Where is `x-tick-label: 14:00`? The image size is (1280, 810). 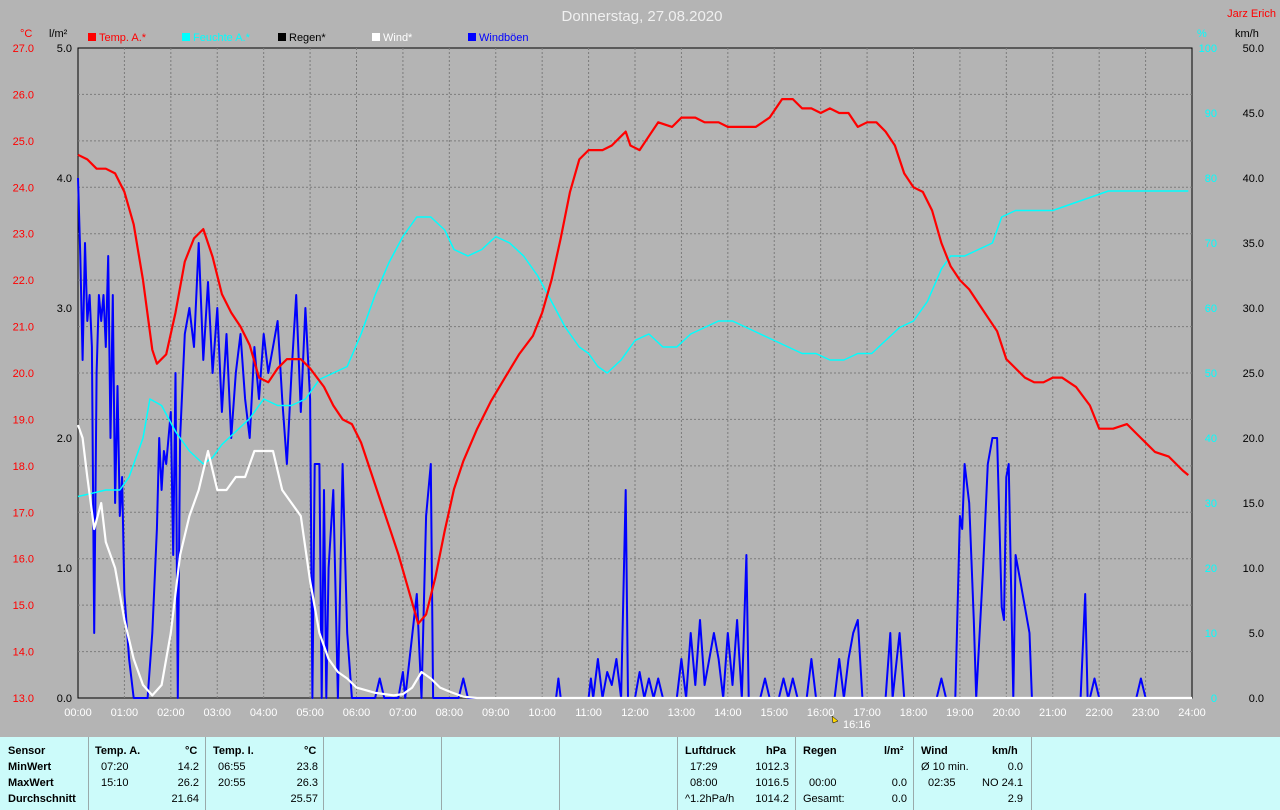
x-tick-label: 14:00 is located at coordinates (728, 713).